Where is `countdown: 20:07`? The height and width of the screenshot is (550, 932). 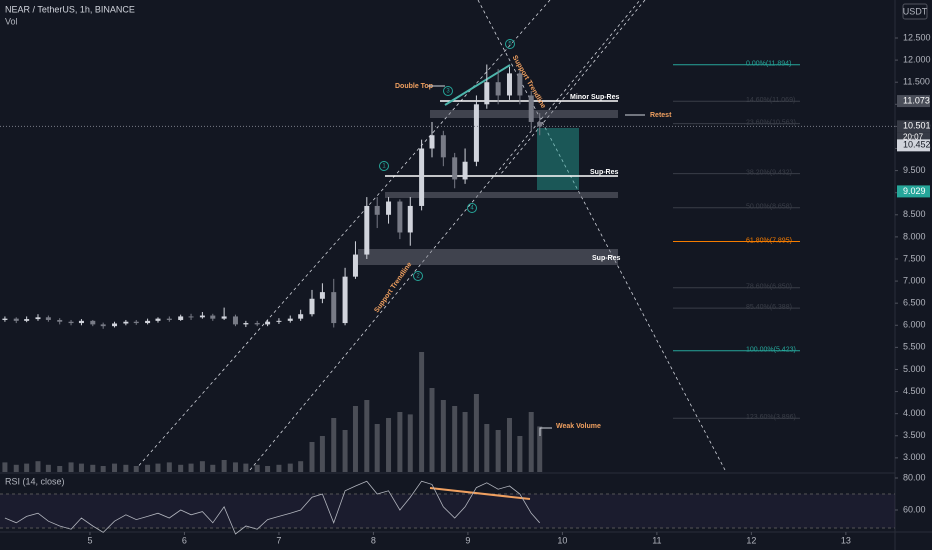 countdown: 20:07 is located at coordinates (913, 136).